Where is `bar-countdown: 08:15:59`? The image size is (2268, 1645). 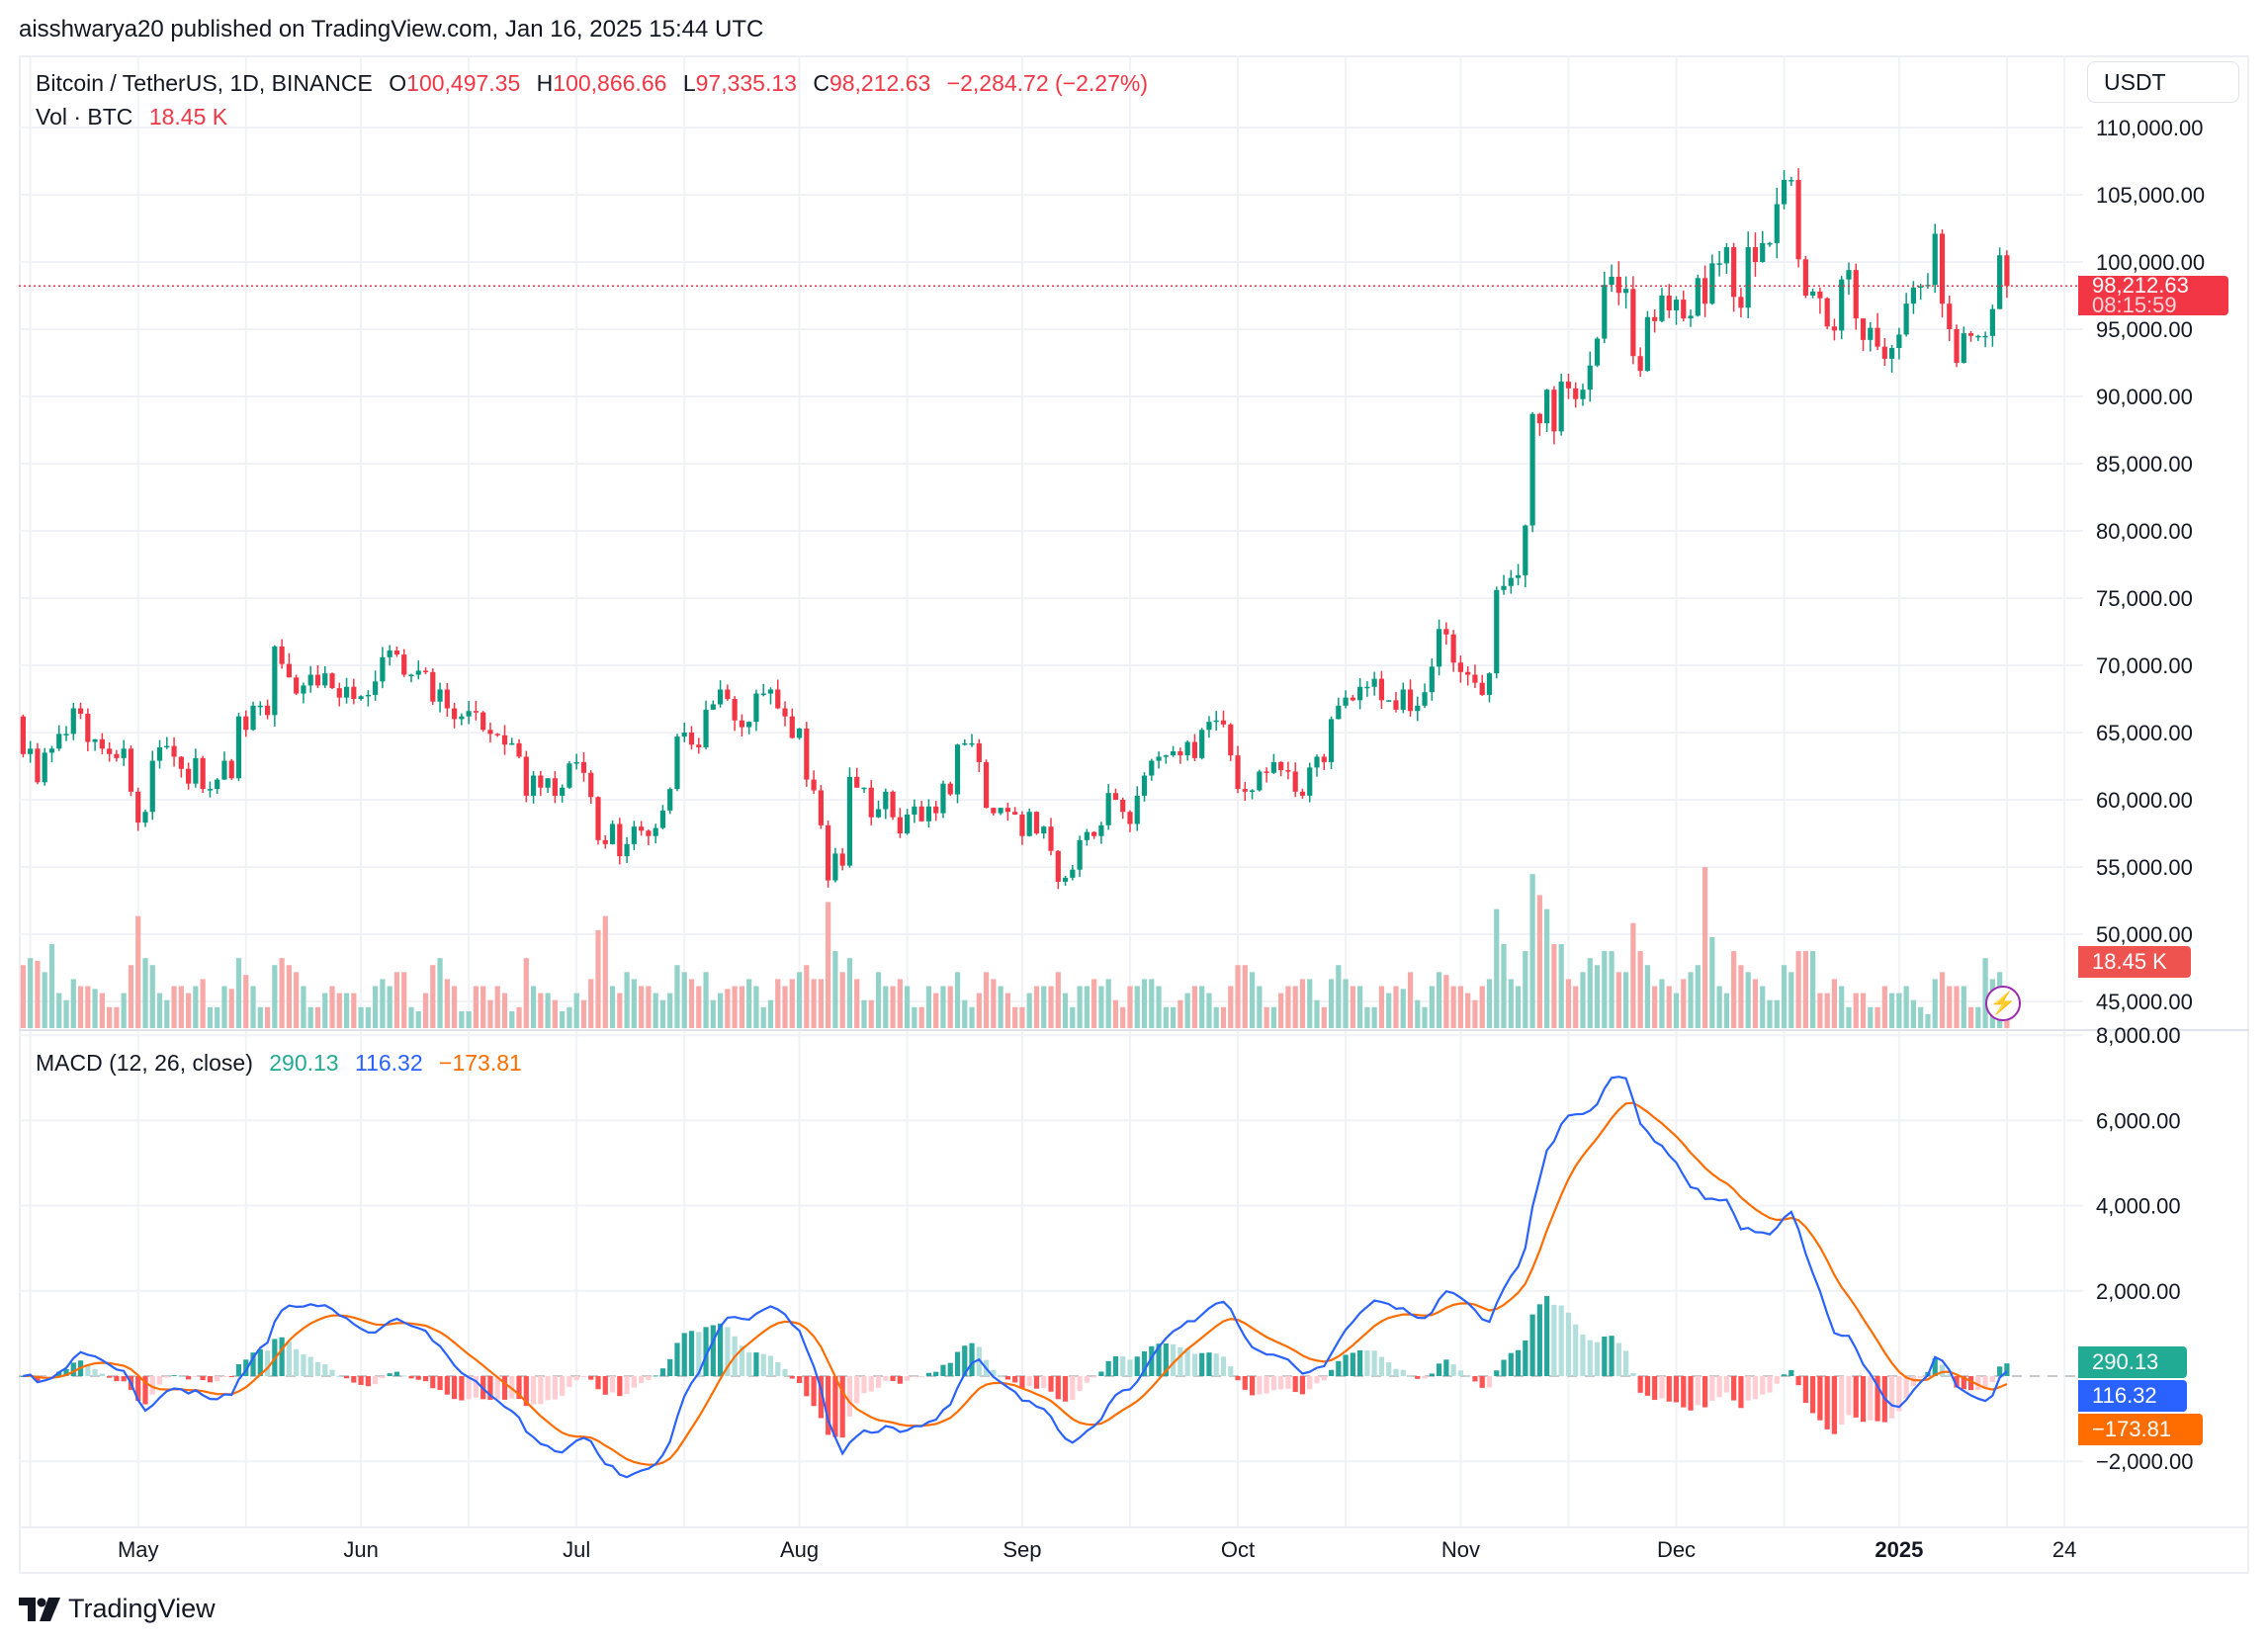
bar-countdown: 08:15:59 is located at coordinates (2134, 305).